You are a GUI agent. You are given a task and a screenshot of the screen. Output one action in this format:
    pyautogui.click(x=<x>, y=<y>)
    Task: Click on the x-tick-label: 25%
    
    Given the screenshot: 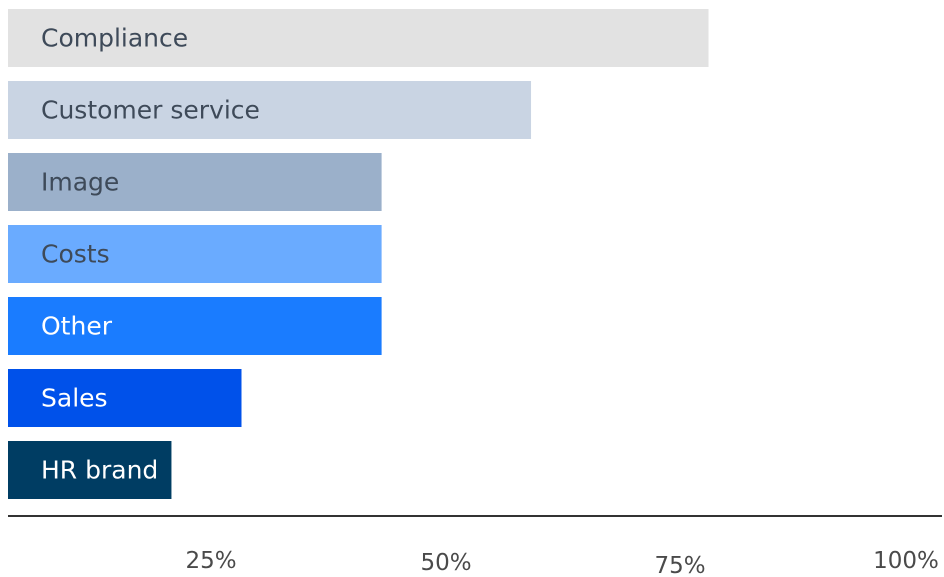 What is the action you would take?
    pyautogui.click(x=210, y=561)
    